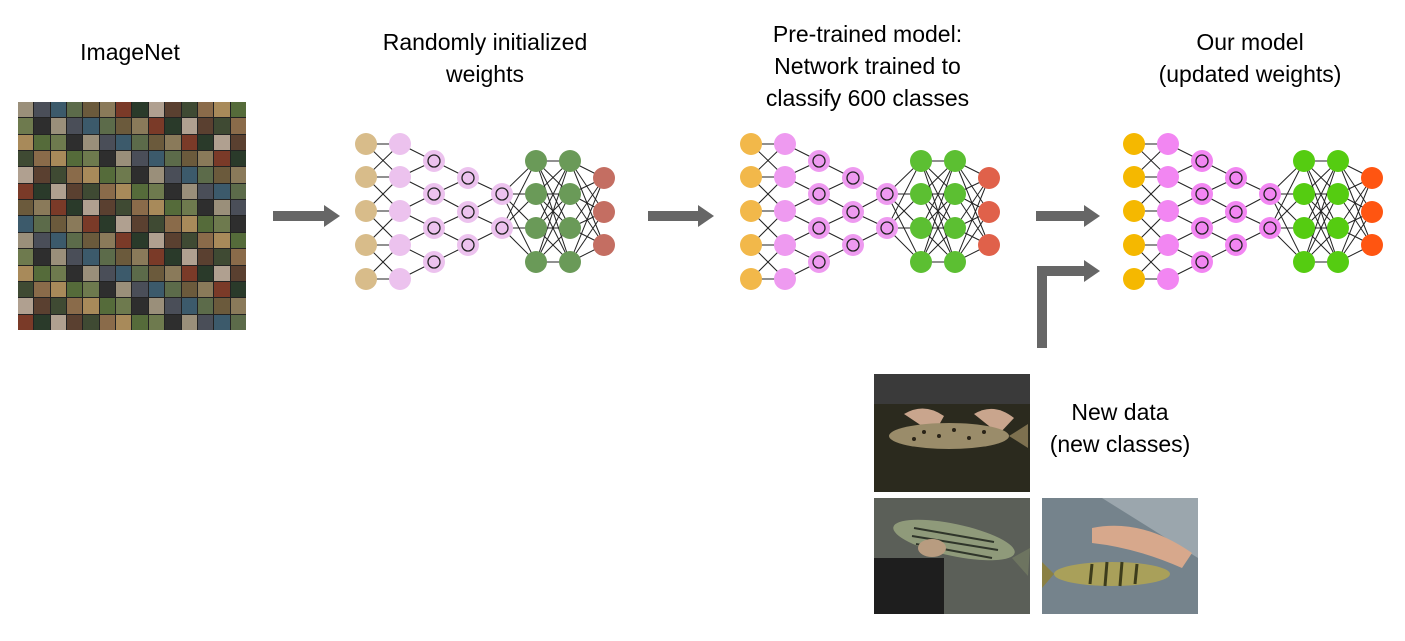 Image resolution: width=1405 pixels, height=641 pixels. What do you see at coordinates (706, 216) in the screenshot?
I see `arrow-2-head` at bounding box center [706, 216].